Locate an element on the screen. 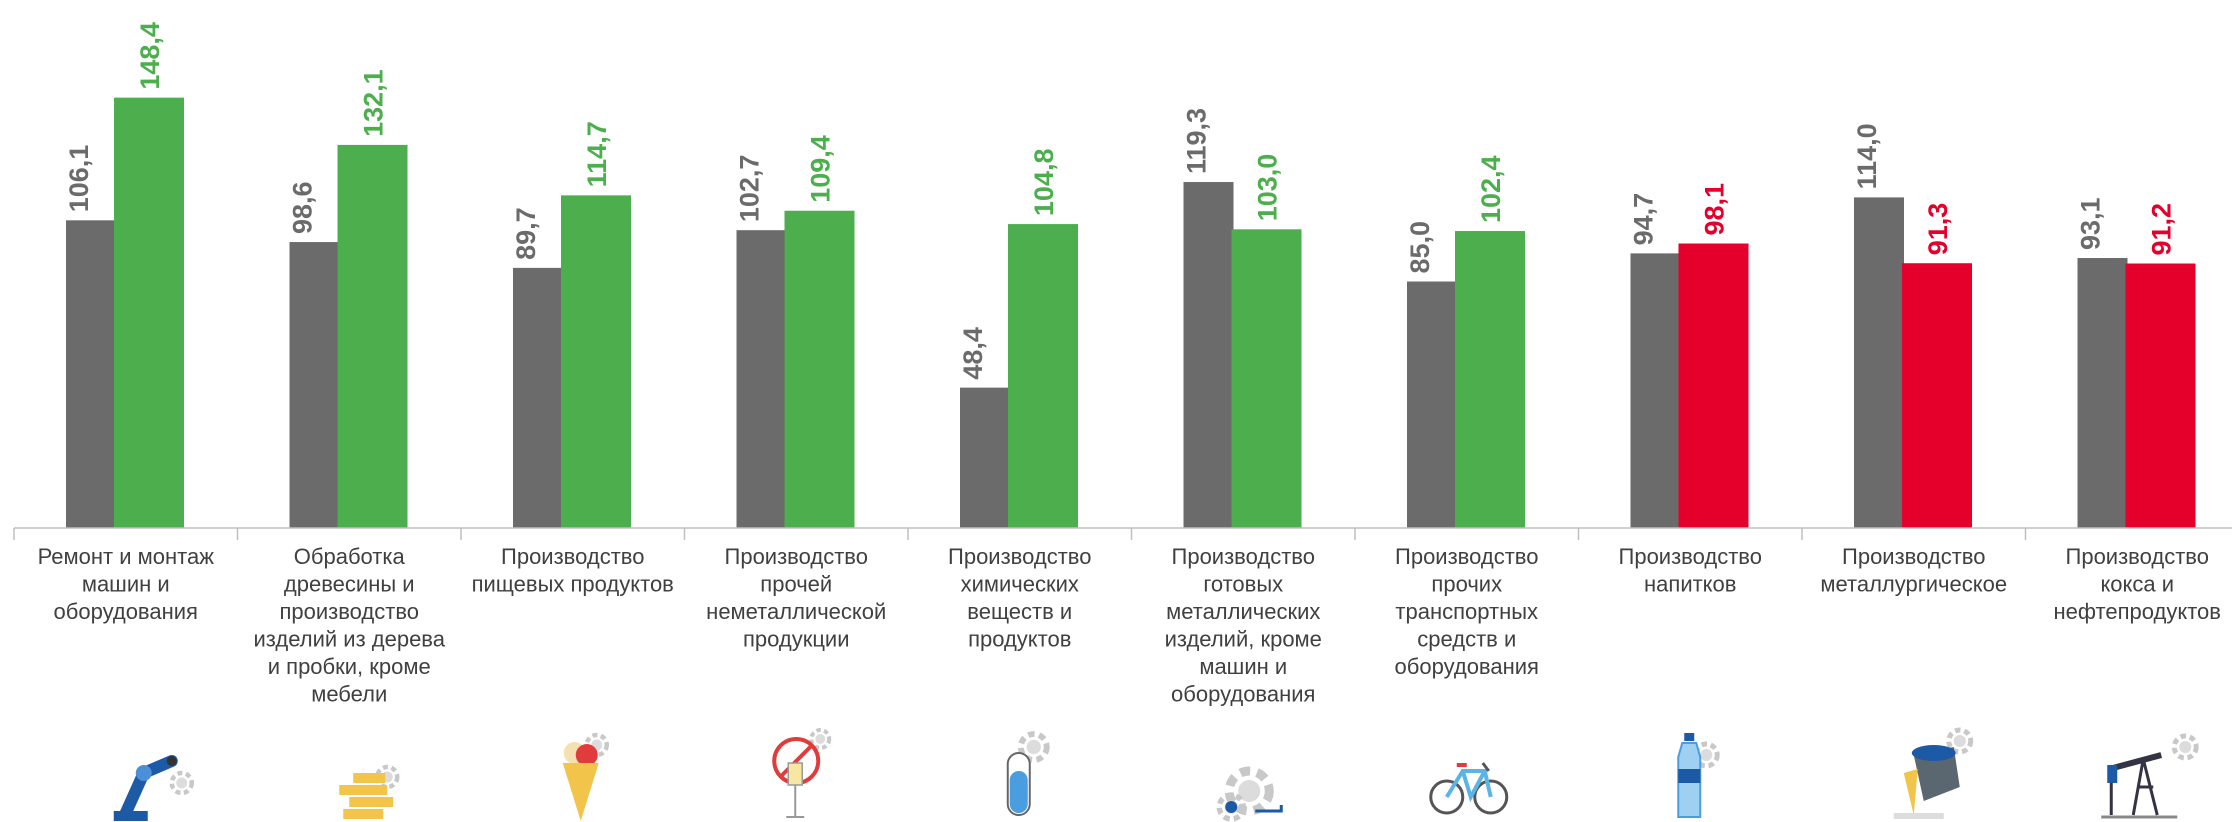  value-label-prev-8: 114,0 is located at coordinates (1867, 156).